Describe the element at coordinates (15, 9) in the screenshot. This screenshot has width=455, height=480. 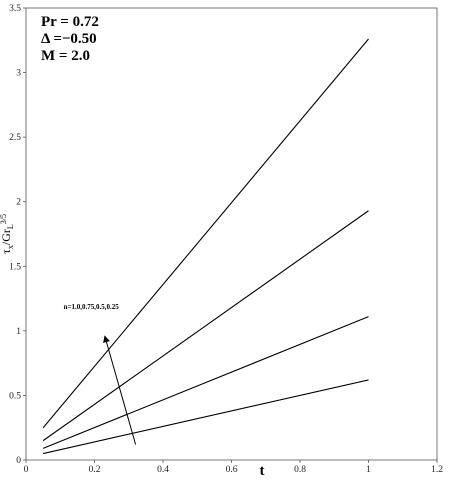
I see `y-tick-label: 3.5` at that location.